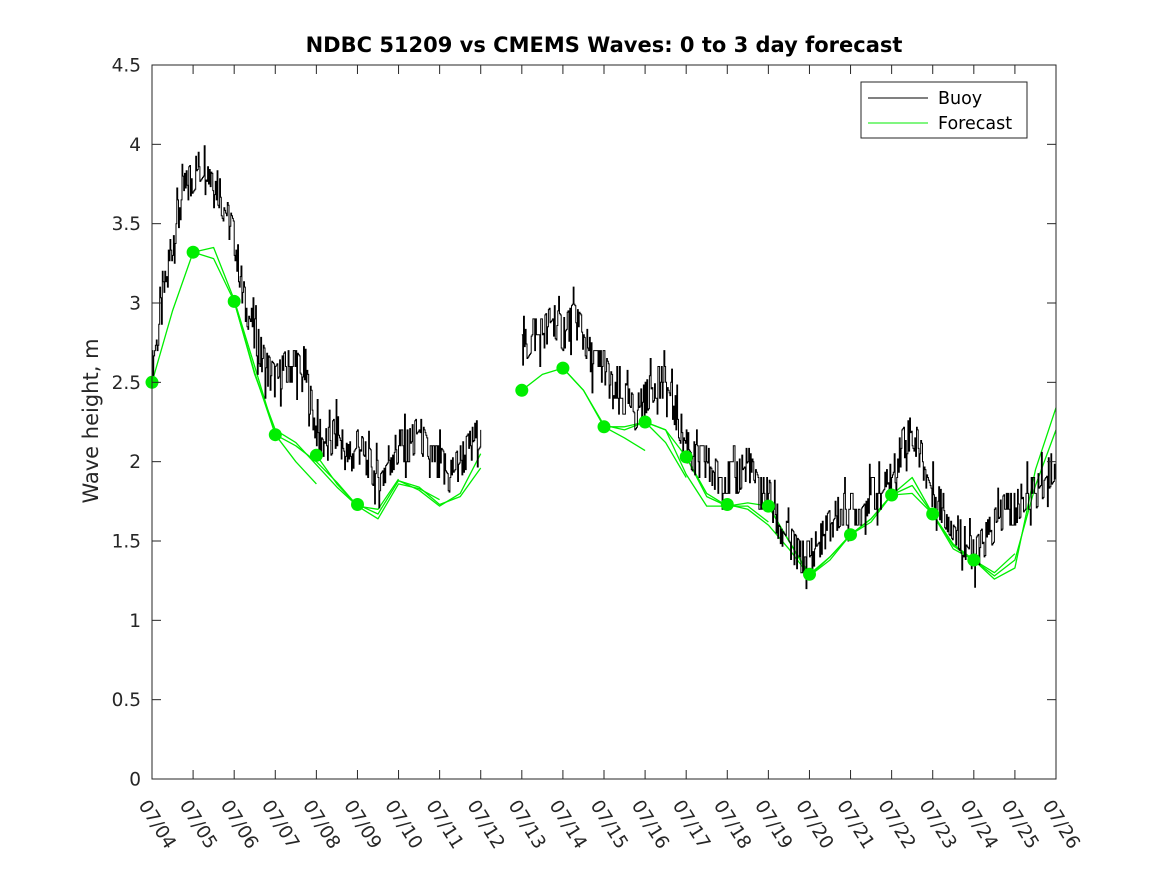 The image size is (1167, 875). Describe the element at coordinates (126, 542) in the screenshot. I see `y-tick-label: 1.5` at that location.